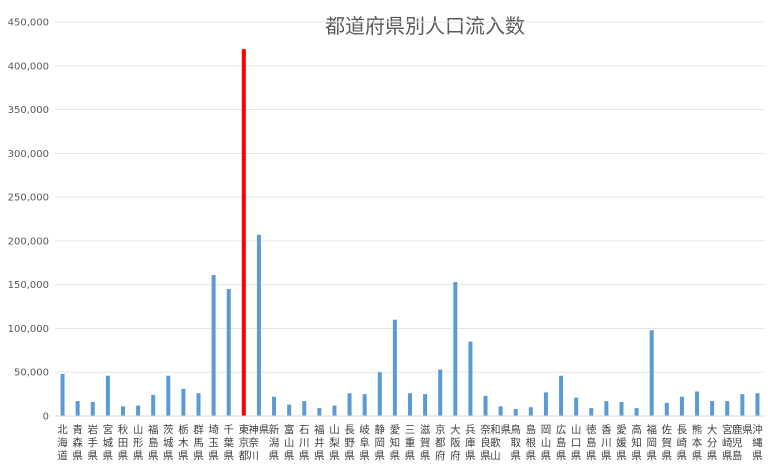 Image resolution: width=768 pixels, height=476 pixels. What do you see at coordinates (727, 442) in the screenshot?
I see `x-tick-label: 宮崎県` at bounding box center [727, 442].